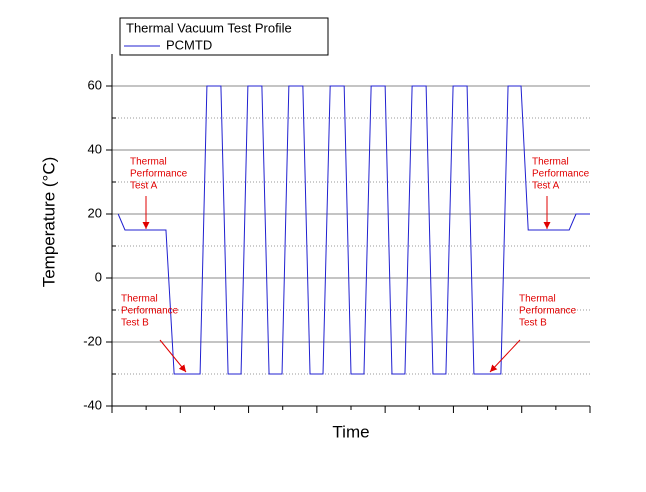  Describe the element at coordinates (350, 431) in the screenshot. I see `x-axis-label: Time` at that location.